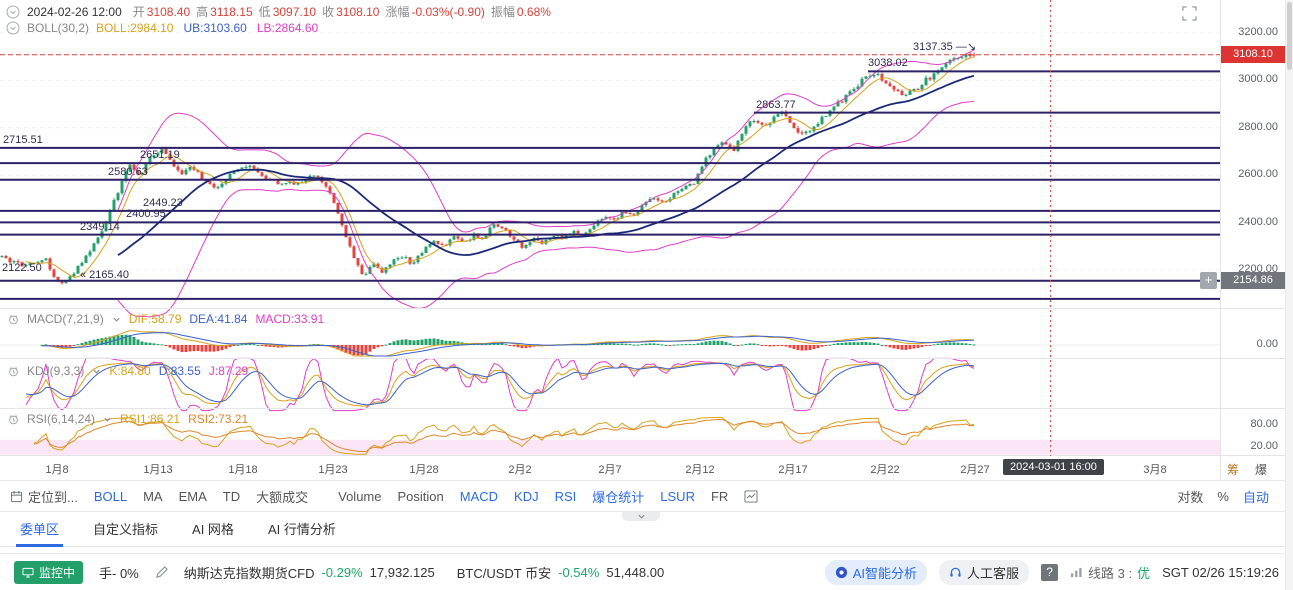 This screenshot has width=1293, height=590. I want to click on level-price-label: 2449.23, so click(163, 202).